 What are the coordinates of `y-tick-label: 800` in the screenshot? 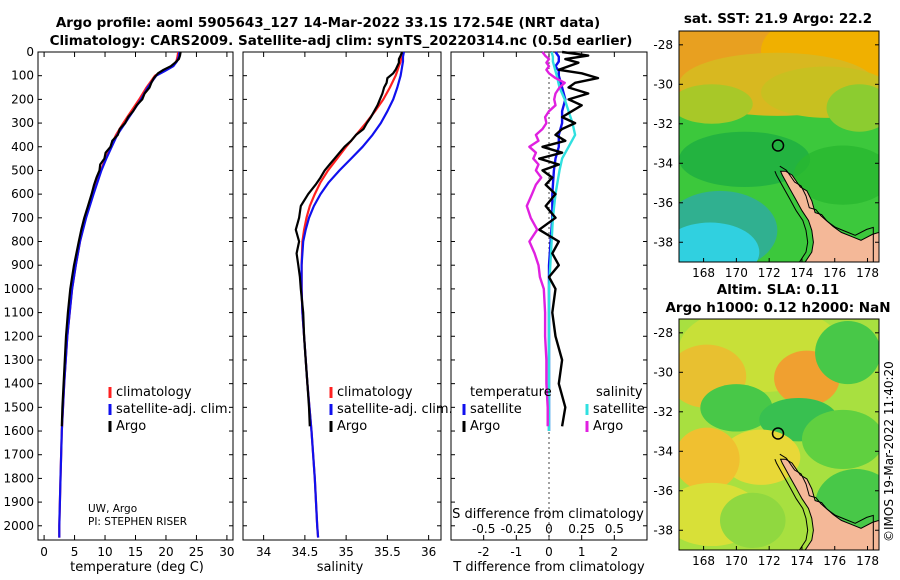 It's located at (22, 242).